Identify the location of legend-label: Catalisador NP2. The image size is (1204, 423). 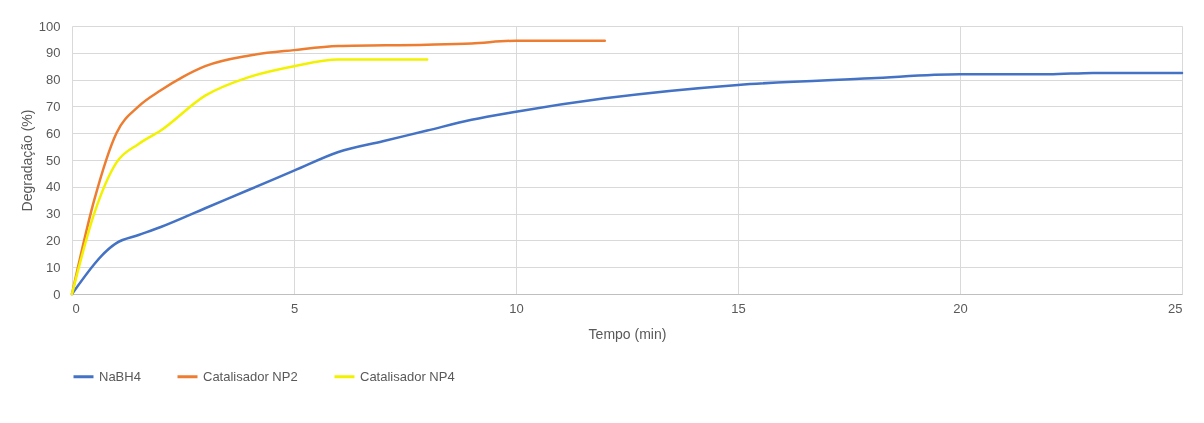
(250, 376).